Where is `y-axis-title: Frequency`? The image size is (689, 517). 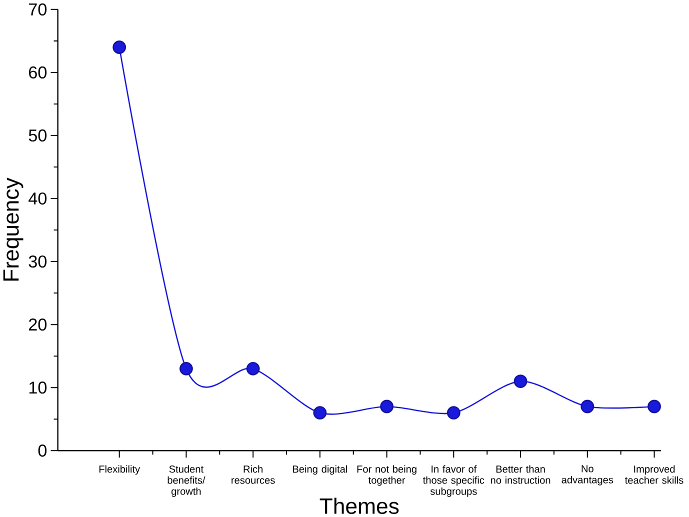 y-axis-title: Frequency is located at coordinates (13, 228).